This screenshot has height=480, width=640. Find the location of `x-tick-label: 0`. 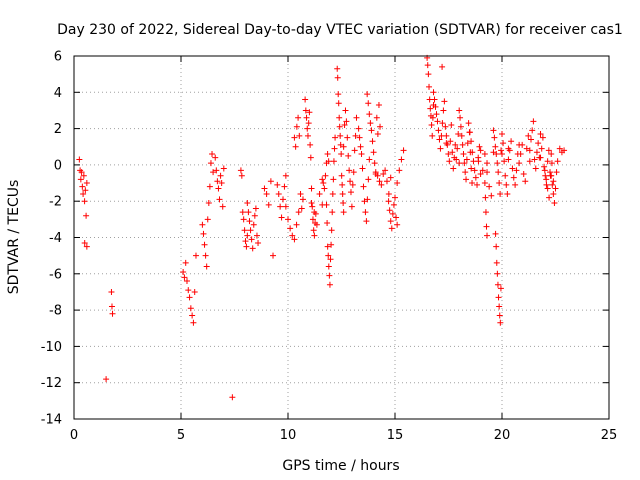

x-tick-label: 0 is located at coordinates (74, 435).